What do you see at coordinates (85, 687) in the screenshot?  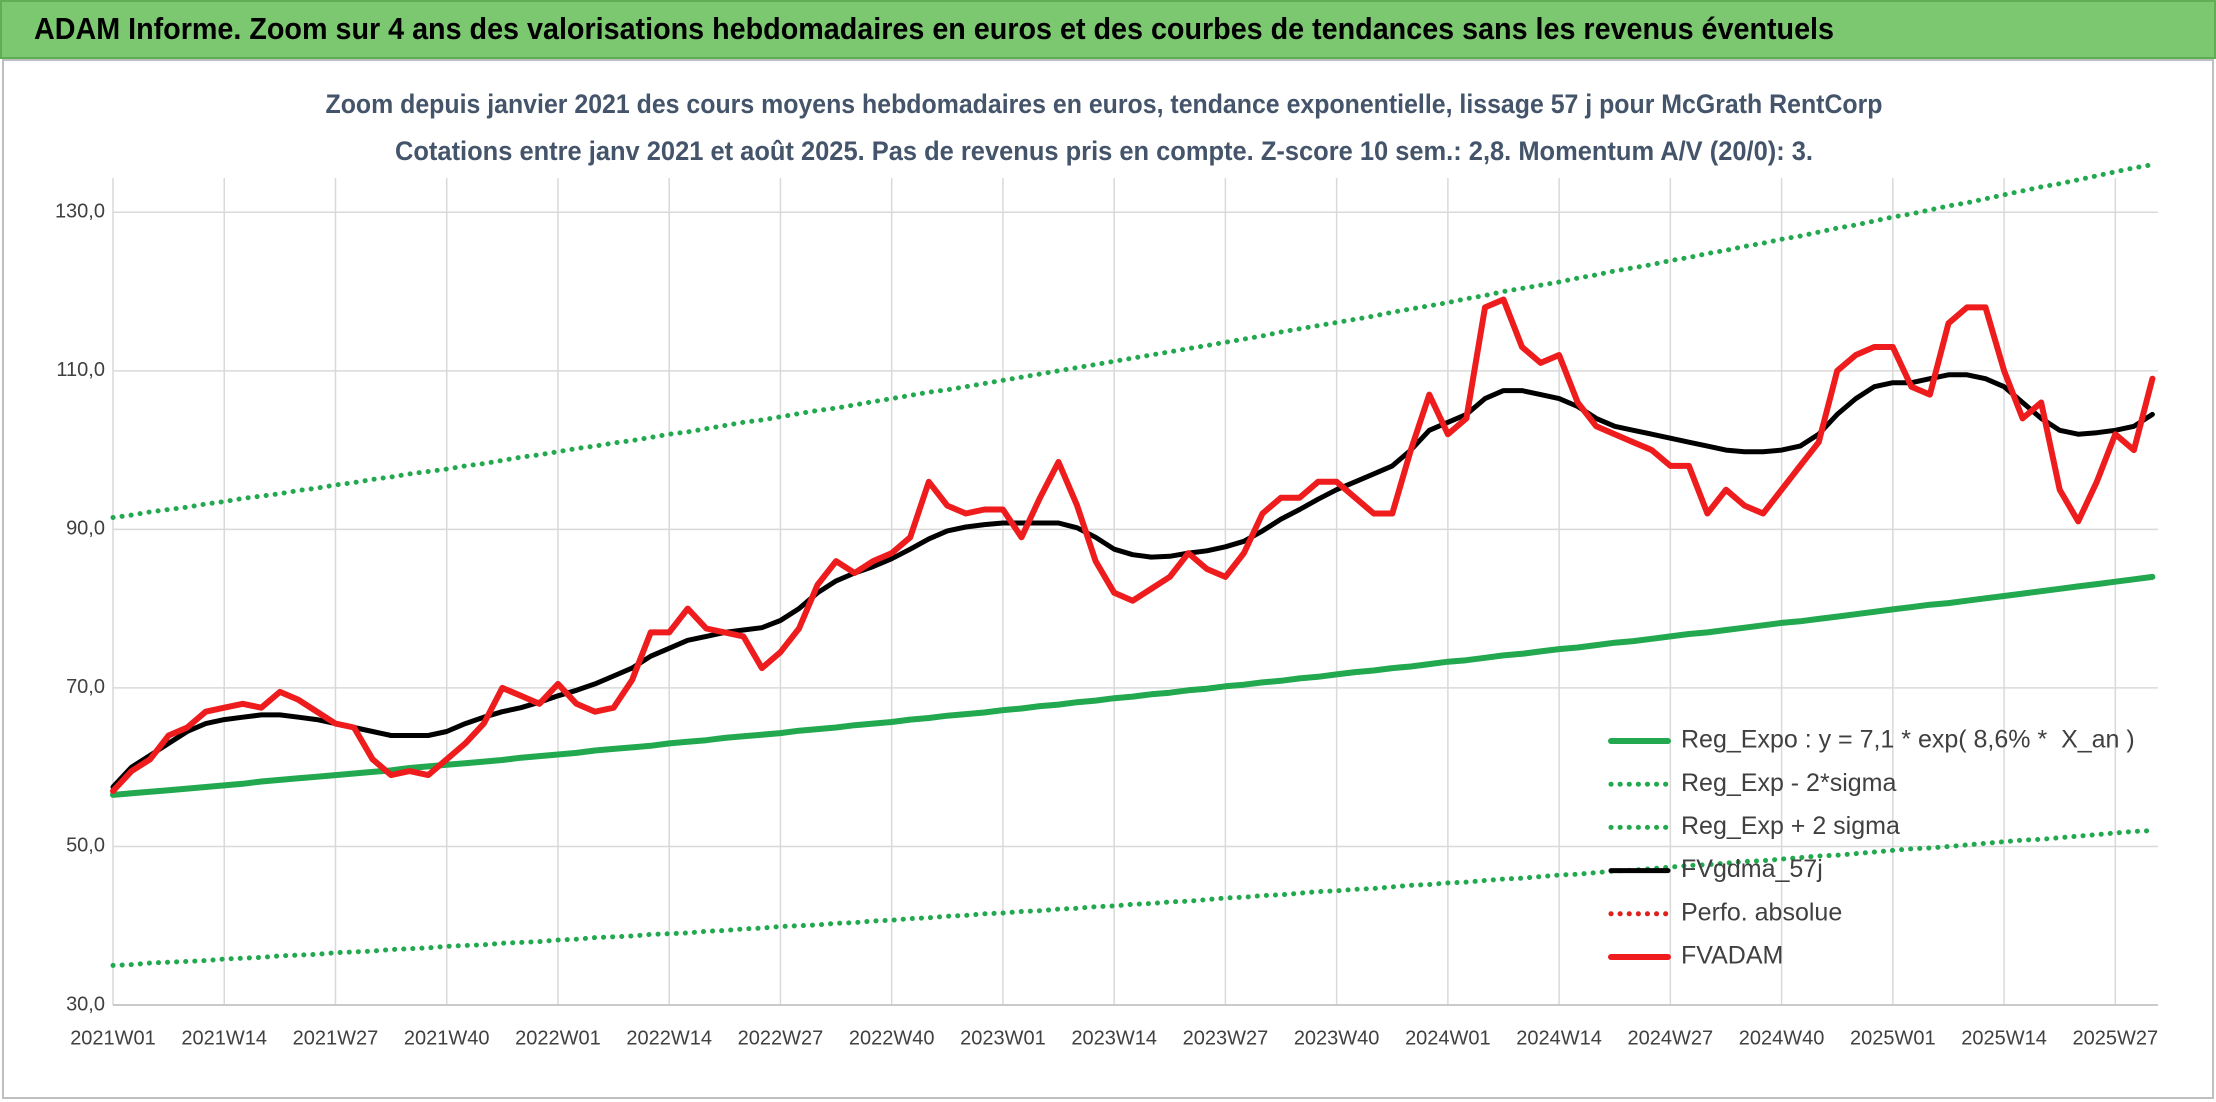 I see `y-tick-label: 70,0` at bounding box center [85, 687].